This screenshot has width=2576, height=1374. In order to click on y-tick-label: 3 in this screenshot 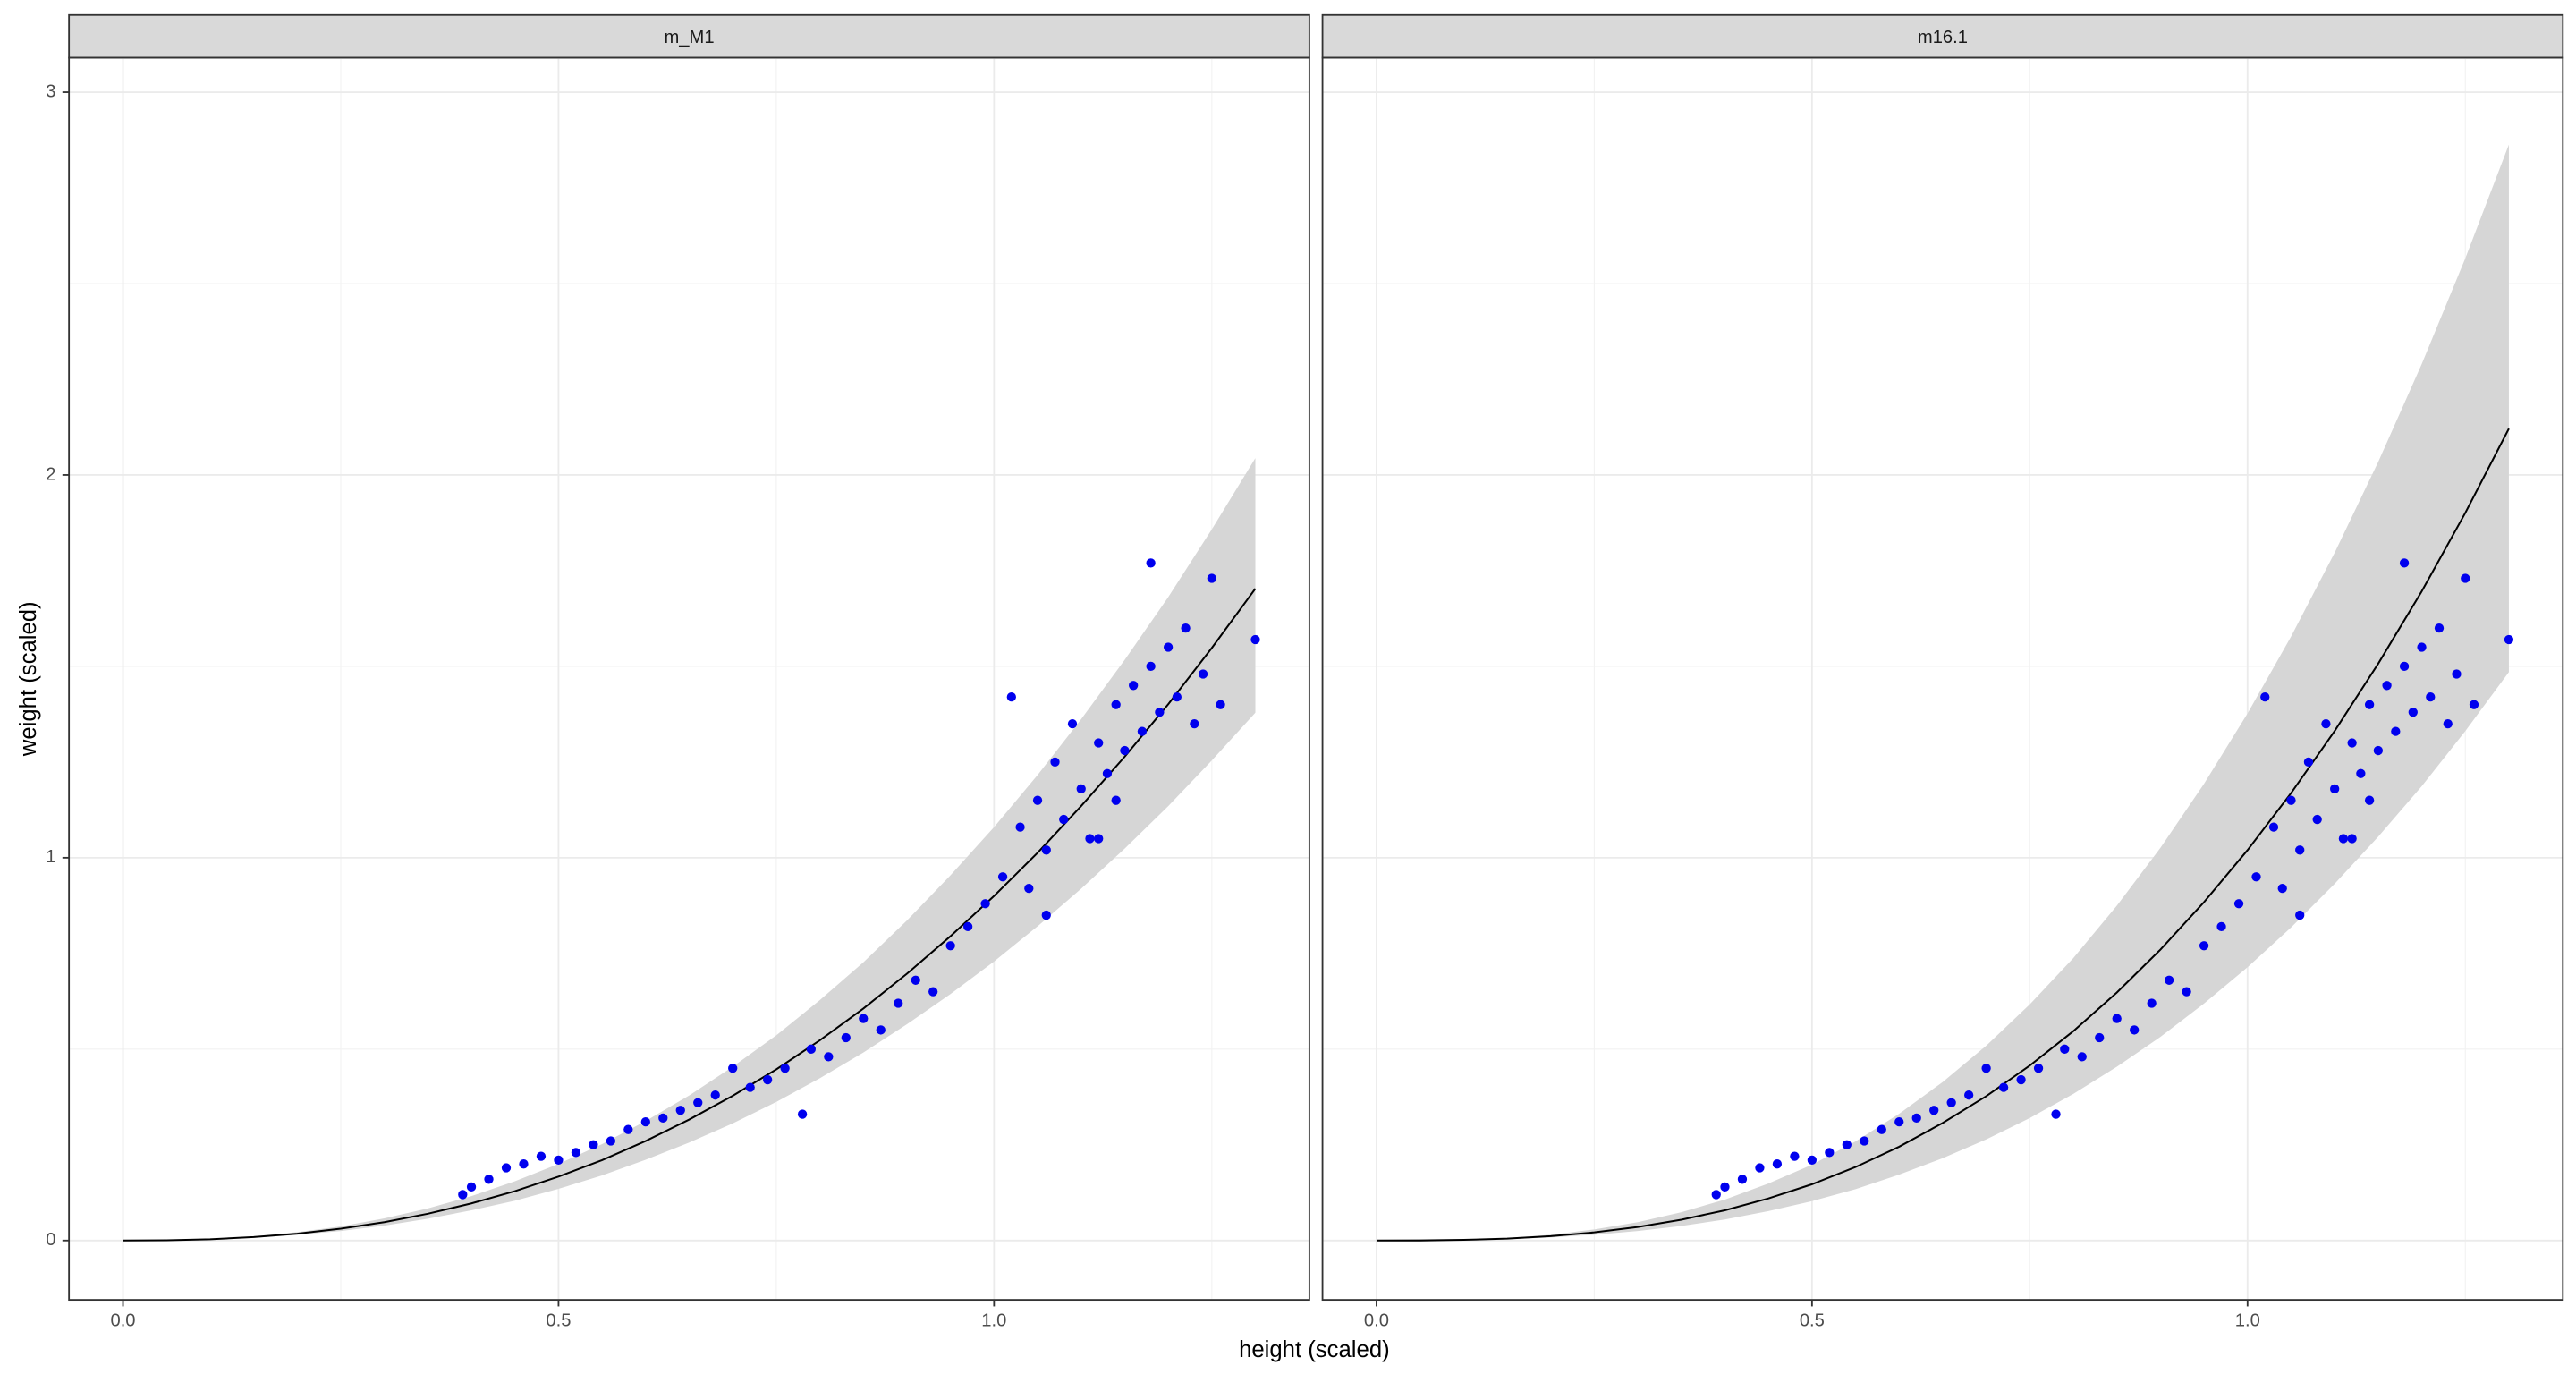, I will do `click(50, 91)`.